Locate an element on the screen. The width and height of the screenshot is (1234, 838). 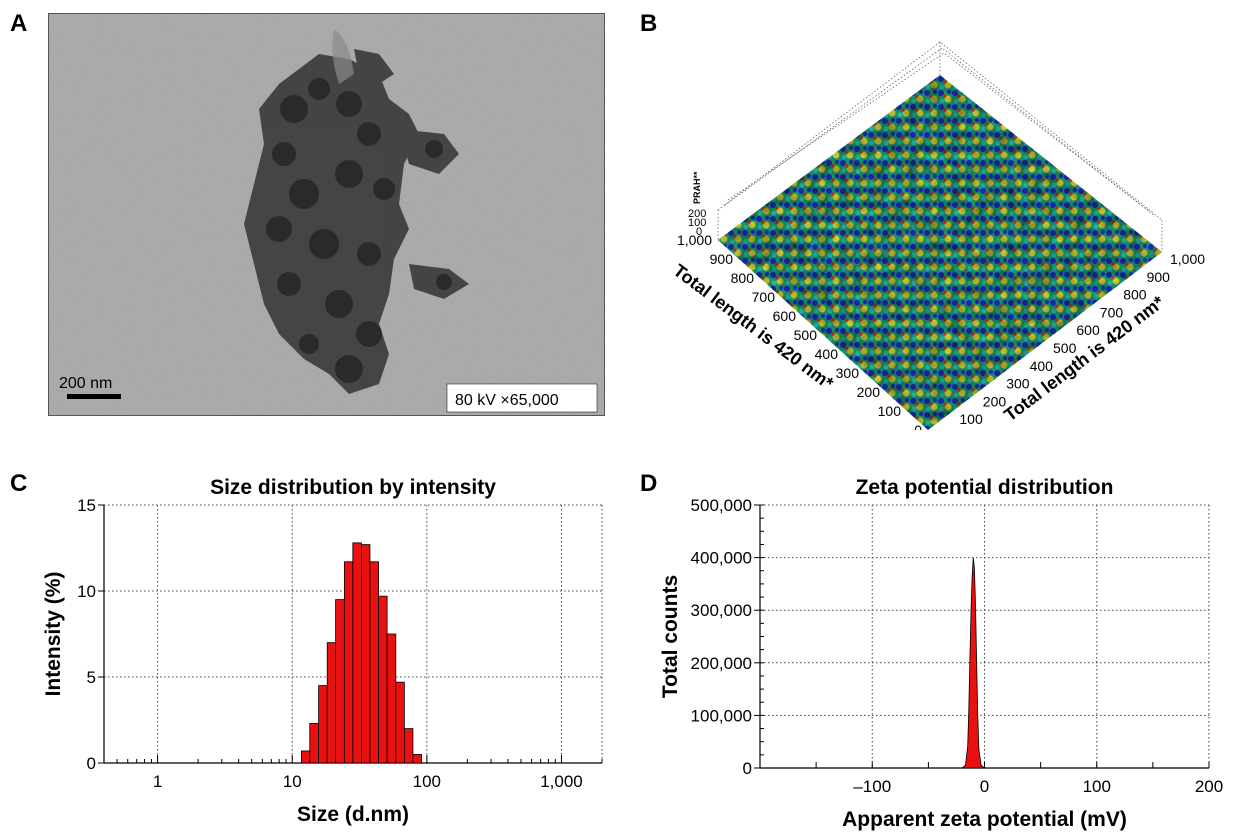
zeta-chart-y-tick-label: 300,000 is located at coordinates (721, 610).